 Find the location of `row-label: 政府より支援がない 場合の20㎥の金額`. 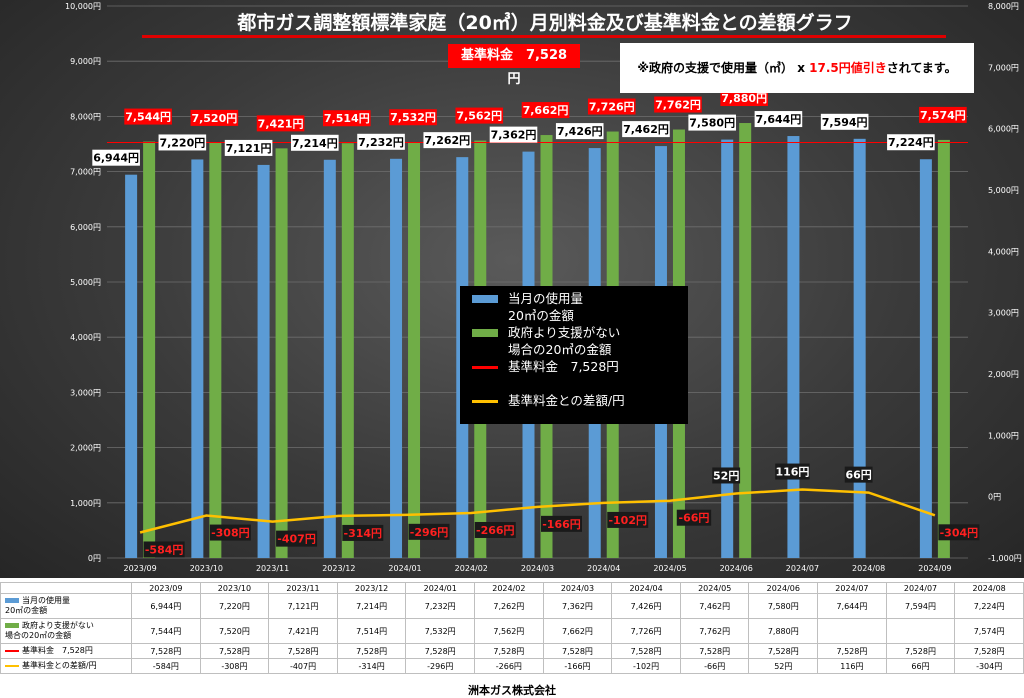

row-label: 政府より支援がない 場合の20㎥の金額 is located at coordinates (66, 631).